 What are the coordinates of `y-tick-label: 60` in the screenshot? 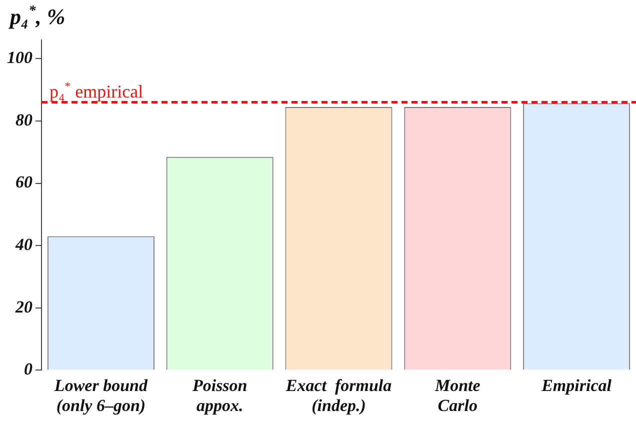 It's located at (24, 182).